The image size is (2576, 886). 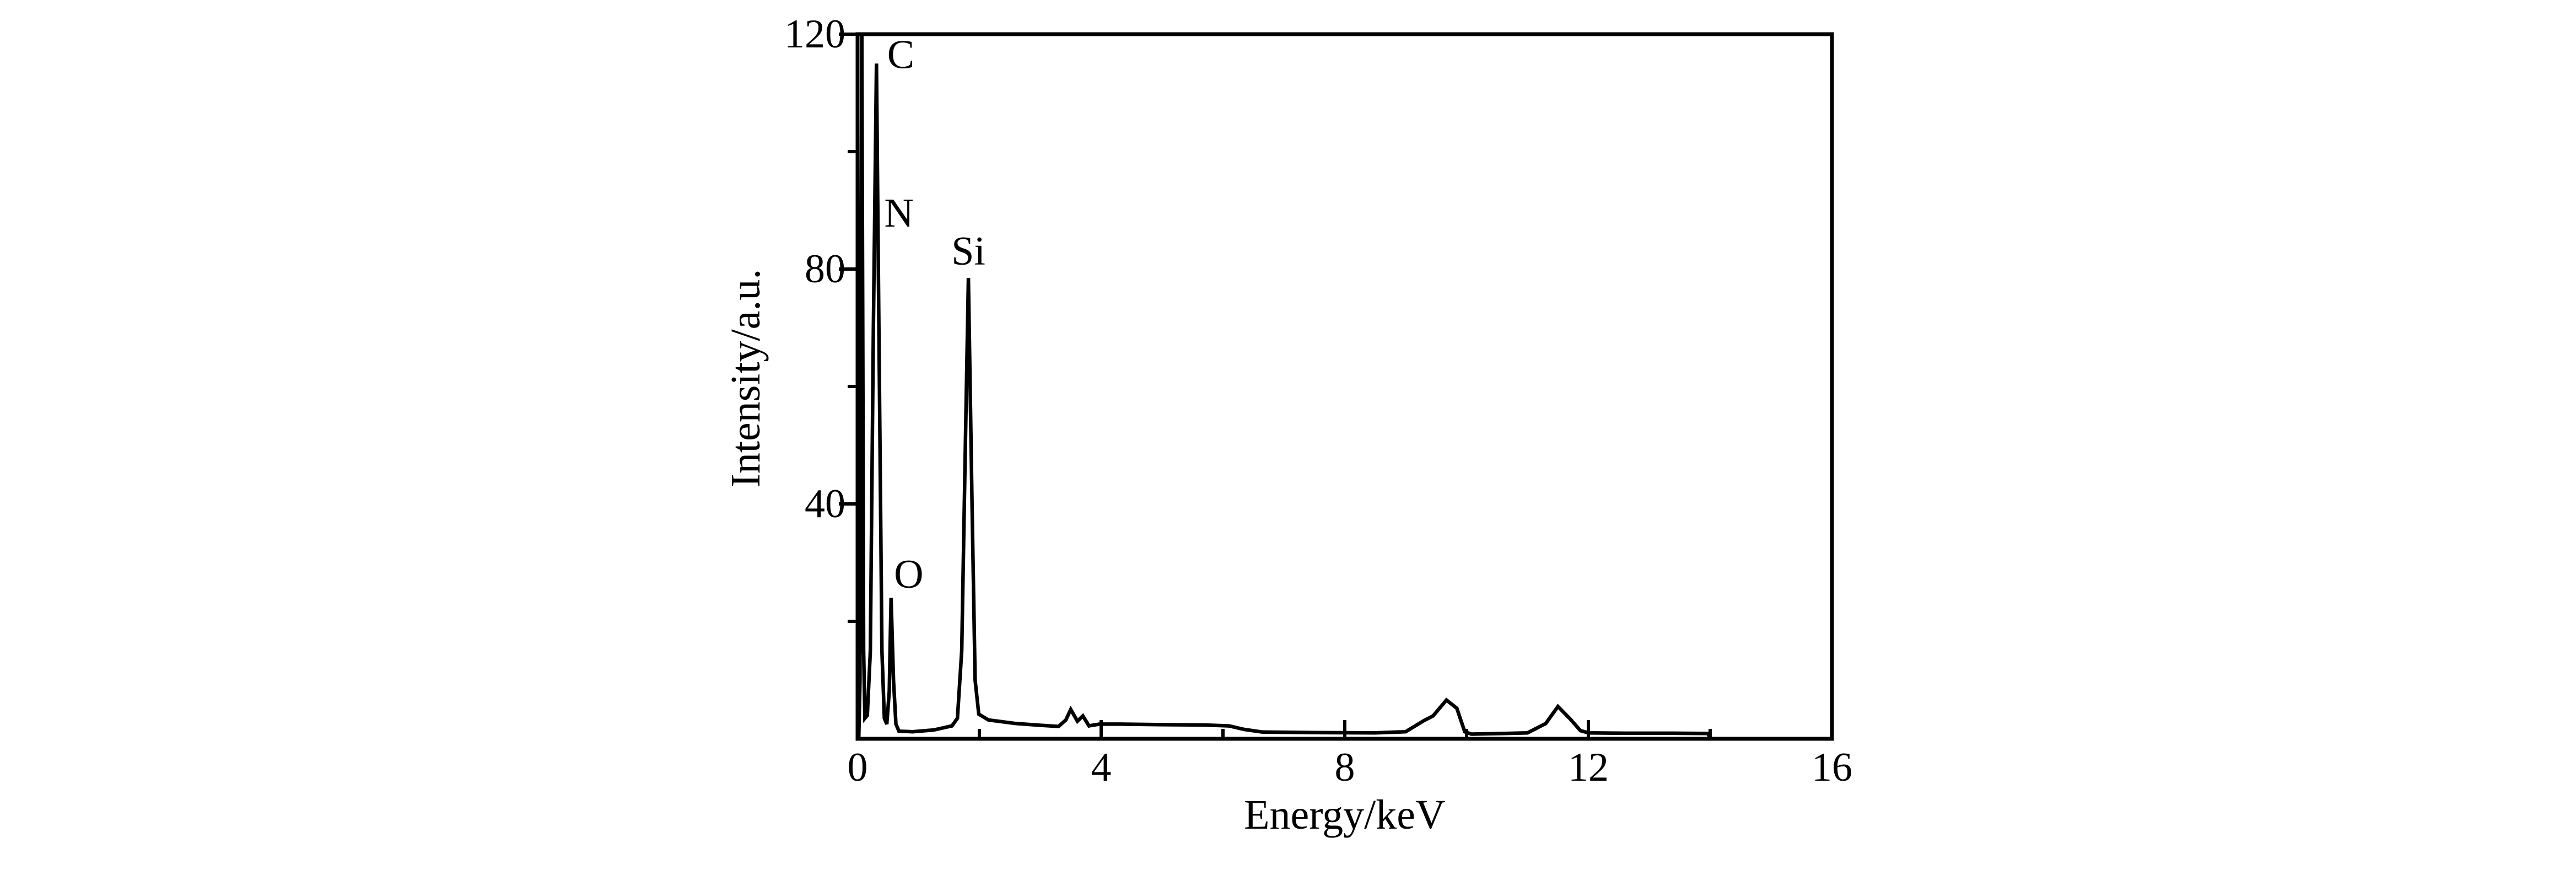 What do you see at coordinates (968, 251) in the screenshot?
I see `peak-label-si: Si` at bounding box center [968, 251].